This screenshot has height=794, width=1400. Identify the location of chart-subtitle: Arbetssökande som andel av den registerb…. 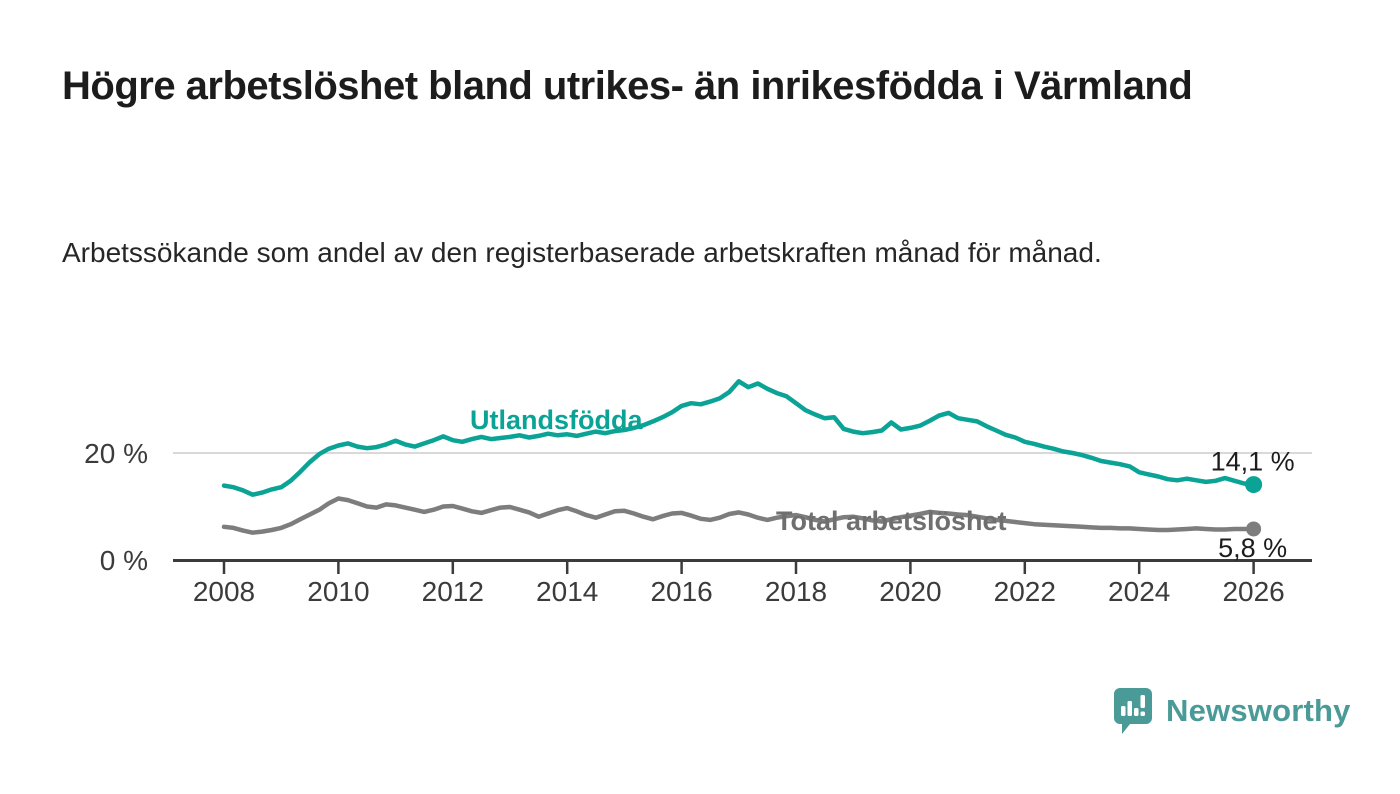
(582, 252).